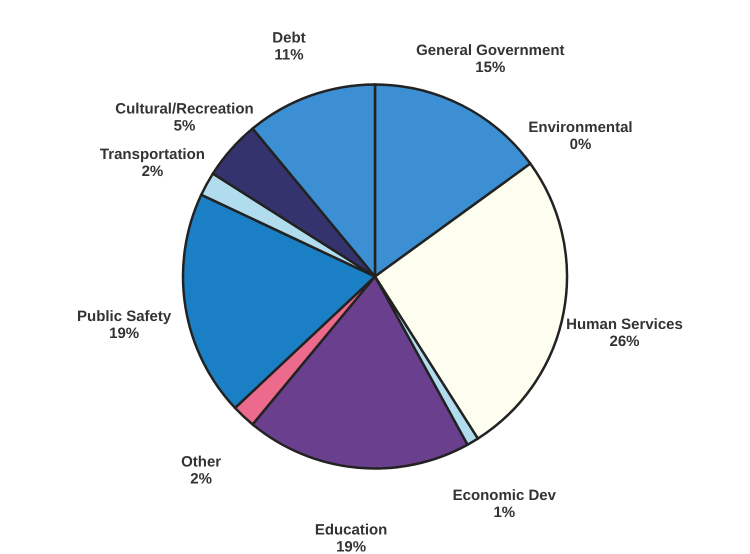  I want to click on data-label: 15%, so click(490, 67).